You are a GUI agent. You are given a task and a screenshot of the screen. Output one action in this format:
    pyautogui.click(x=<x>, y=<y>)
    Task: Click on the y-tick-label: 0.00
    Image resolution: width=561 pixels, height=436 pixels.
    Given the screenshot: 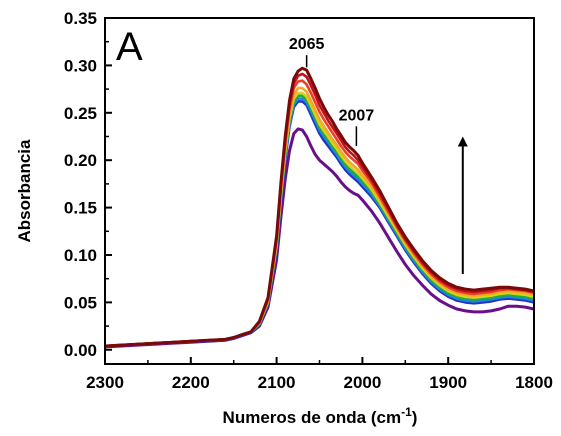 What is the action you would take?
    pyautogui.click(x=80, y=350)
    